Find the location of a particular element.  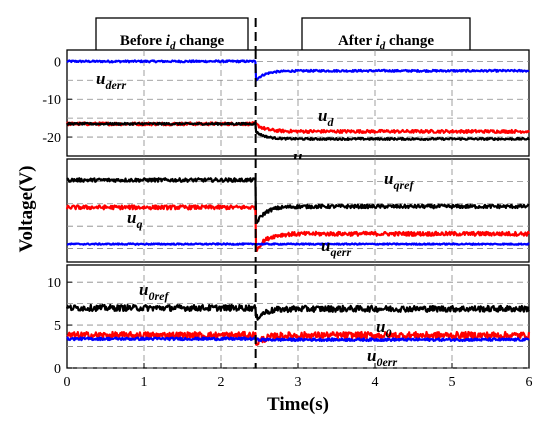

series-u-qerr is located at coordinates (298, 244).